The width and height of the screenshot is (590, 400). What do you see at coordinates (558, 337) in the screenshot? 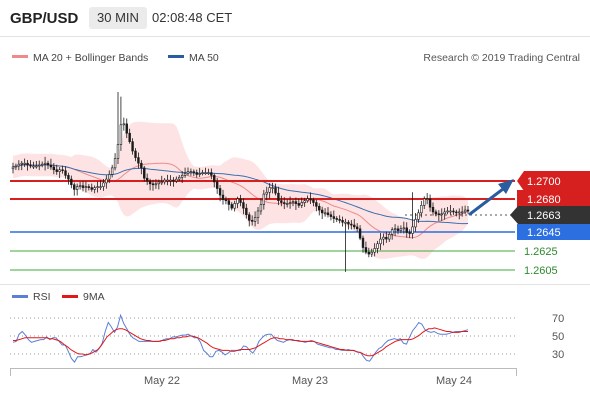
I see `rsi-tick-50: 50` at bounding box center [558, 337].